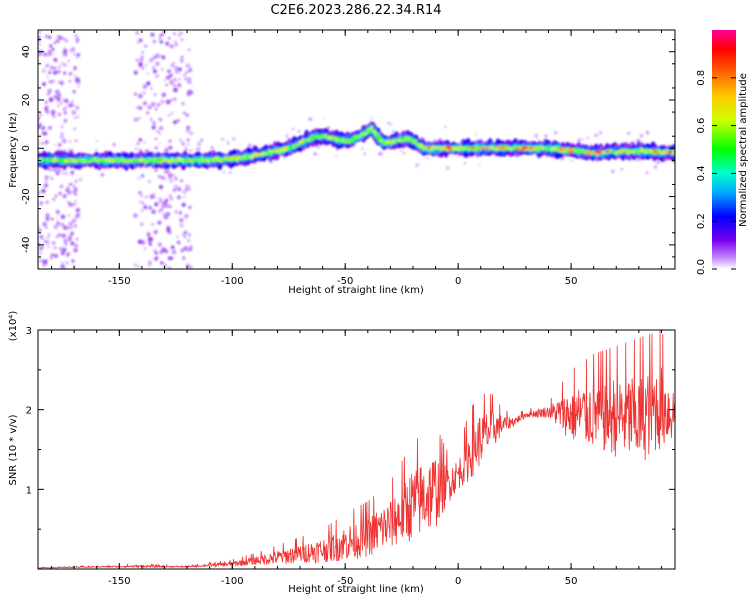 This screenshot has width=750, height=600. Describe the element at coordinates (13, 326) in the screenshot. I see `snr-y-scale-label: (x10⁴)` at that location.